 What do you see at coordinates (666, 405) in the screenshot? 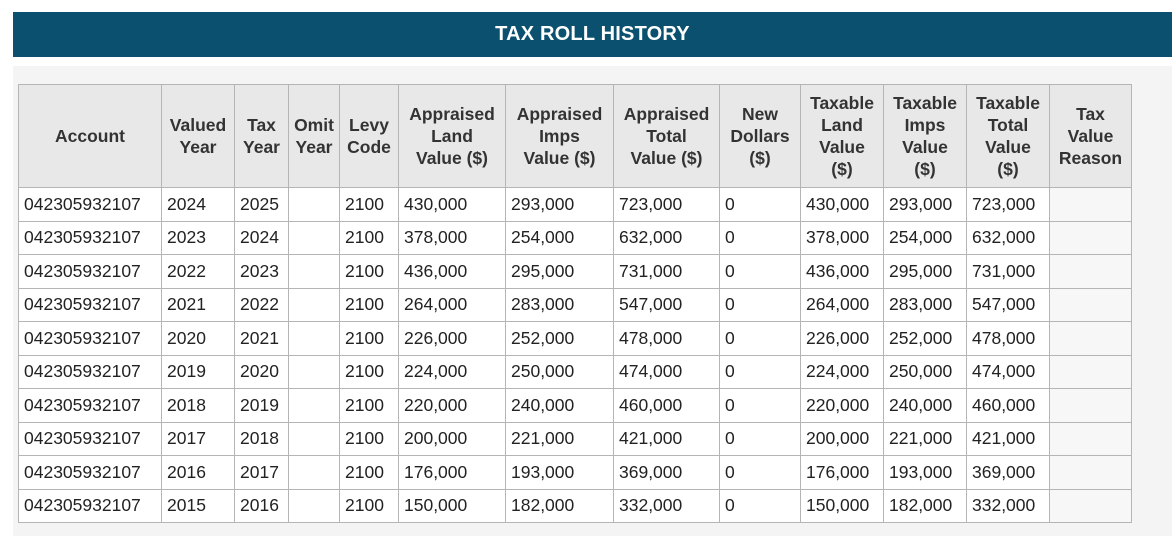
I see `cell-appraised-total-value: 460,000` at bounding box center [666, 405].